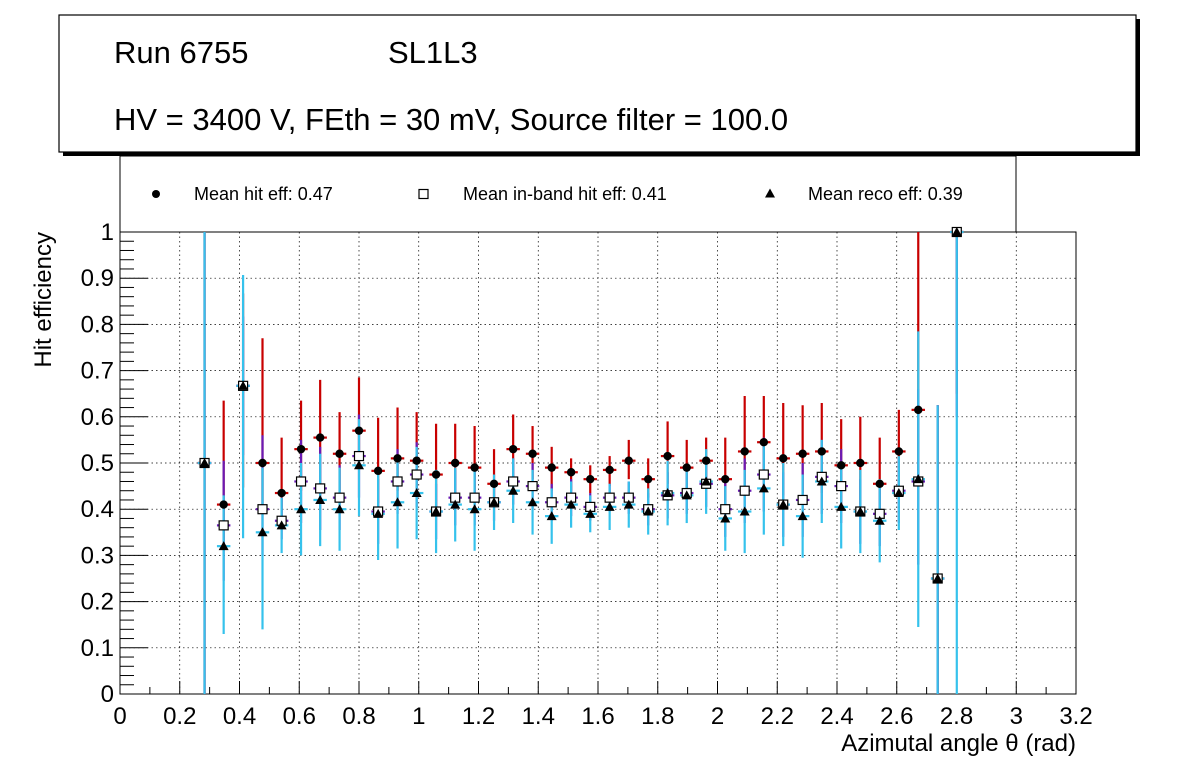  Describe the element at coordinates (97, 602) in the screenshot. I see `y-tick-label: 0.2` at that location.